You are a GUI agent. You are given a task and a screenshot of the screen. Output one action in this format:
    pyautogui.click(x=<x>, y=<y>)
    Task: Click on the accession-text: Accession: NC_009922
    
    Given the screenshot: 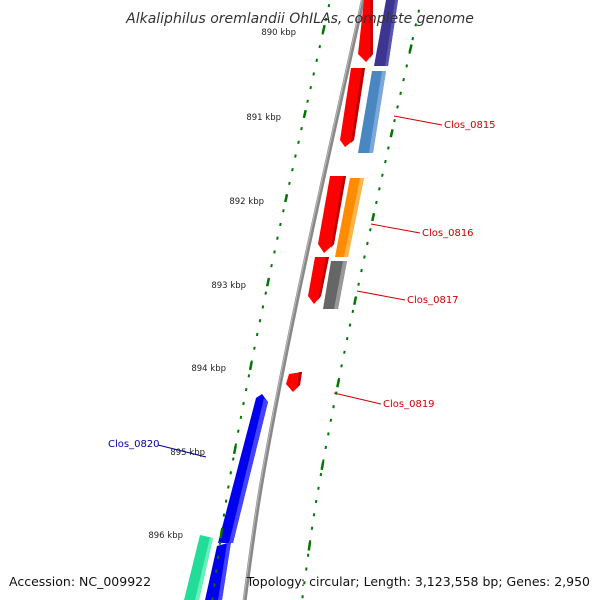 What is the action you would take?
    pyautogui.click(x=80, y=581)
    